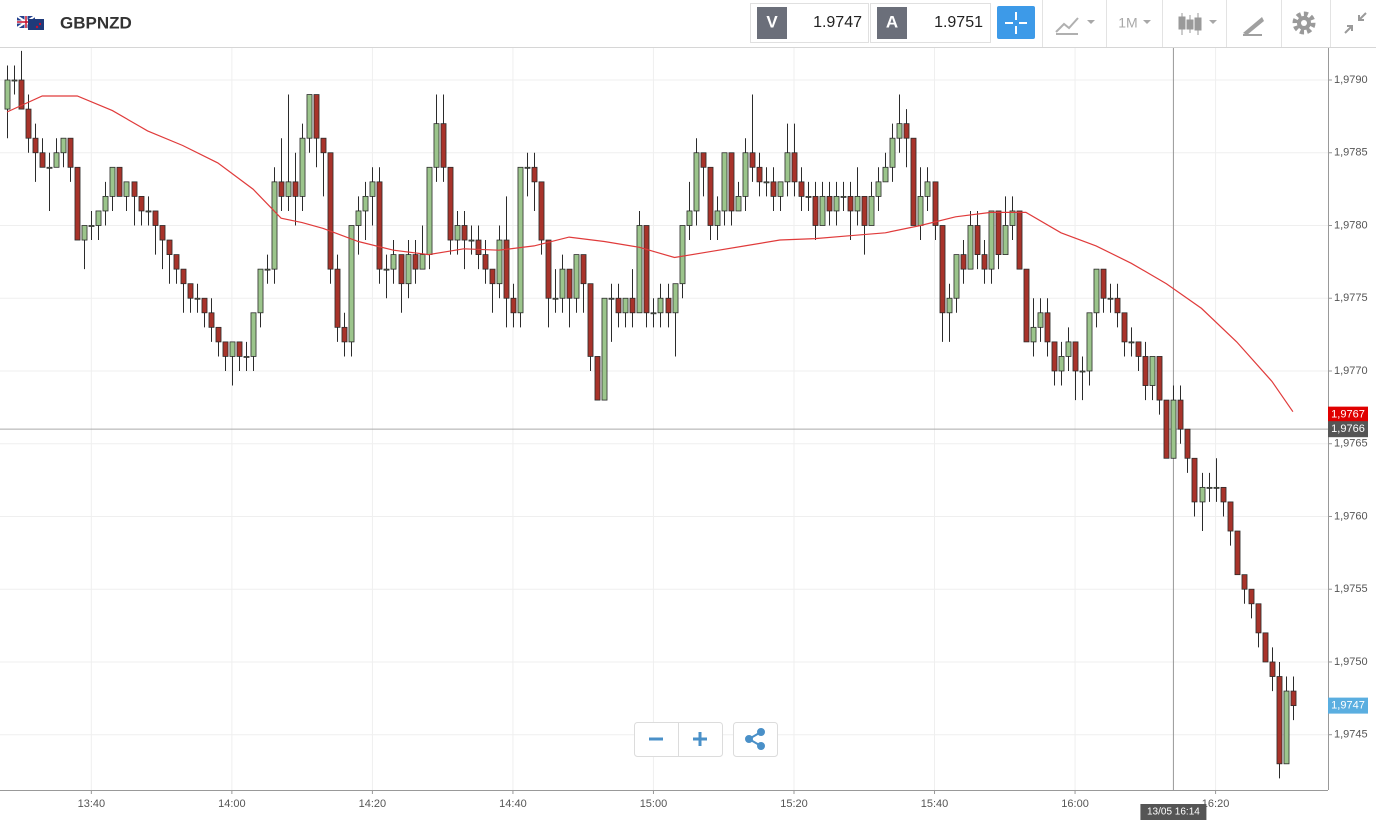  What do you see at coordinates (373, 804) in the screenshot?
I see `x-tick-label: 14:20` at bounding box center [373, 804].